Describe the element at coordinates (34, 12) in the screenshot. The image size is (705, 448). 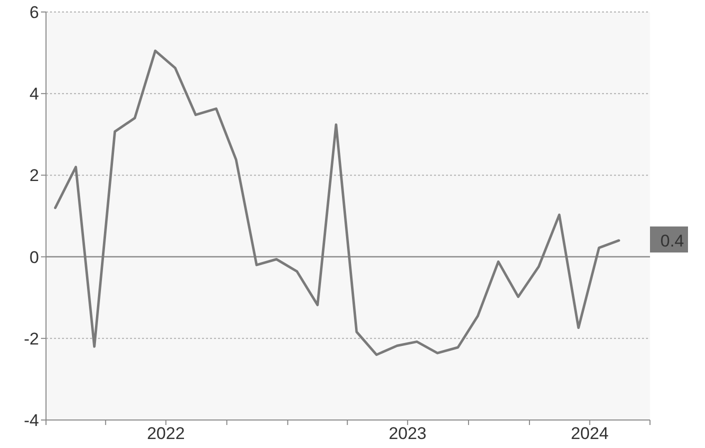
I see `y-tick-label: 6` at that location.